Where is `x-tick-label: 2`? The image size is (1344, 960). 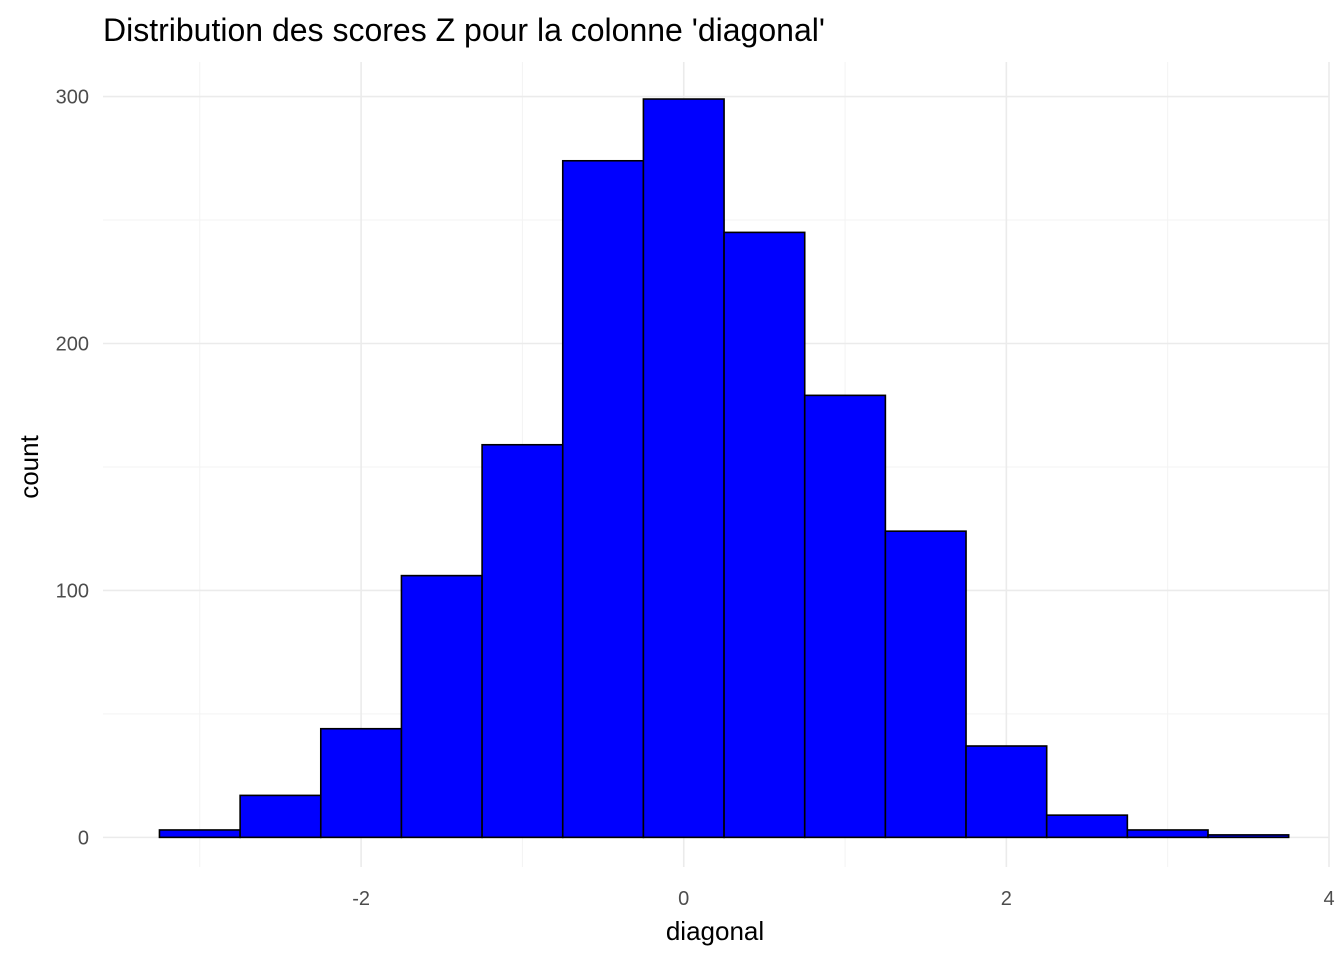 x-tick-label: 2 is located at coordinates (1006, 899).